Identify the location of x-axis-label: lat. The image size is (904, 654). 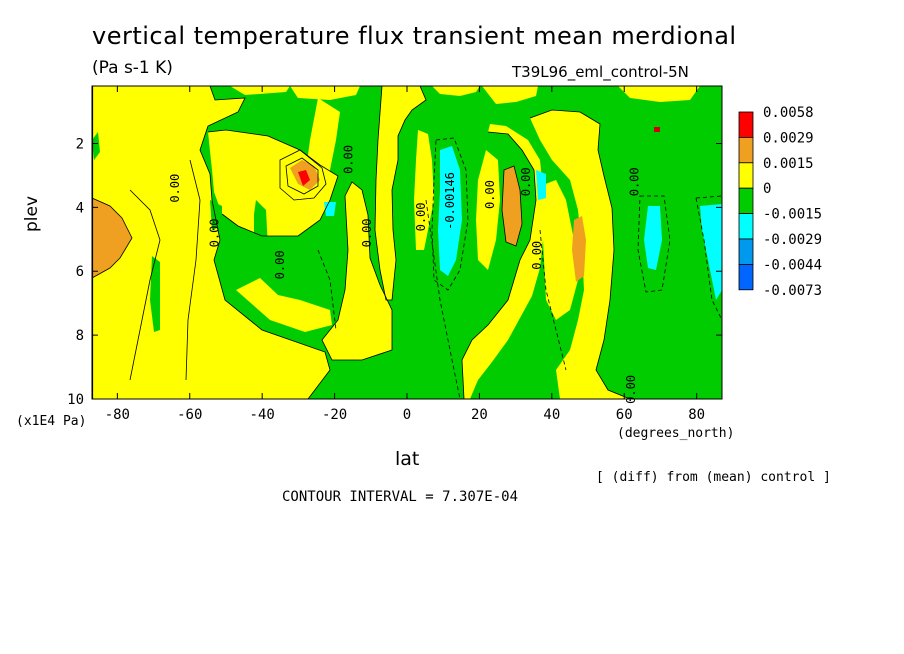
(407, 459).